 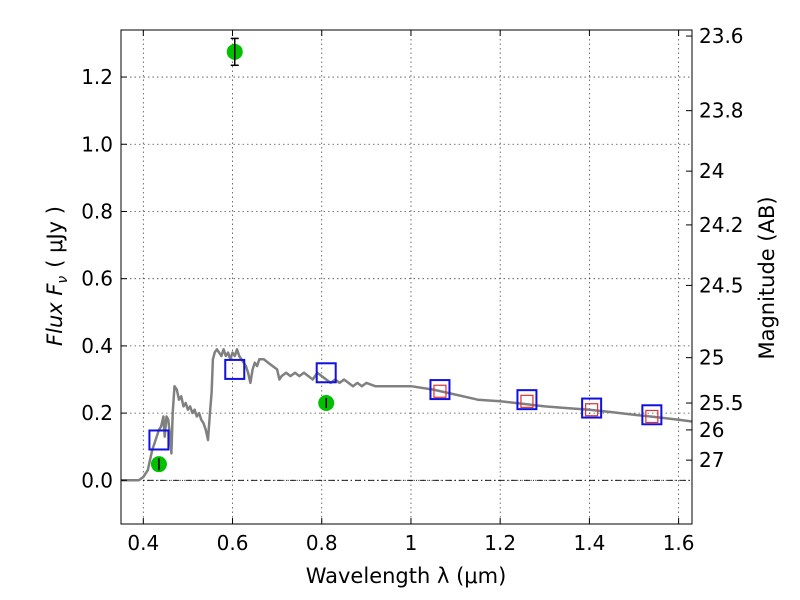 I want to click on y2-tick-label: 23.8, so click(x=721, y=111).